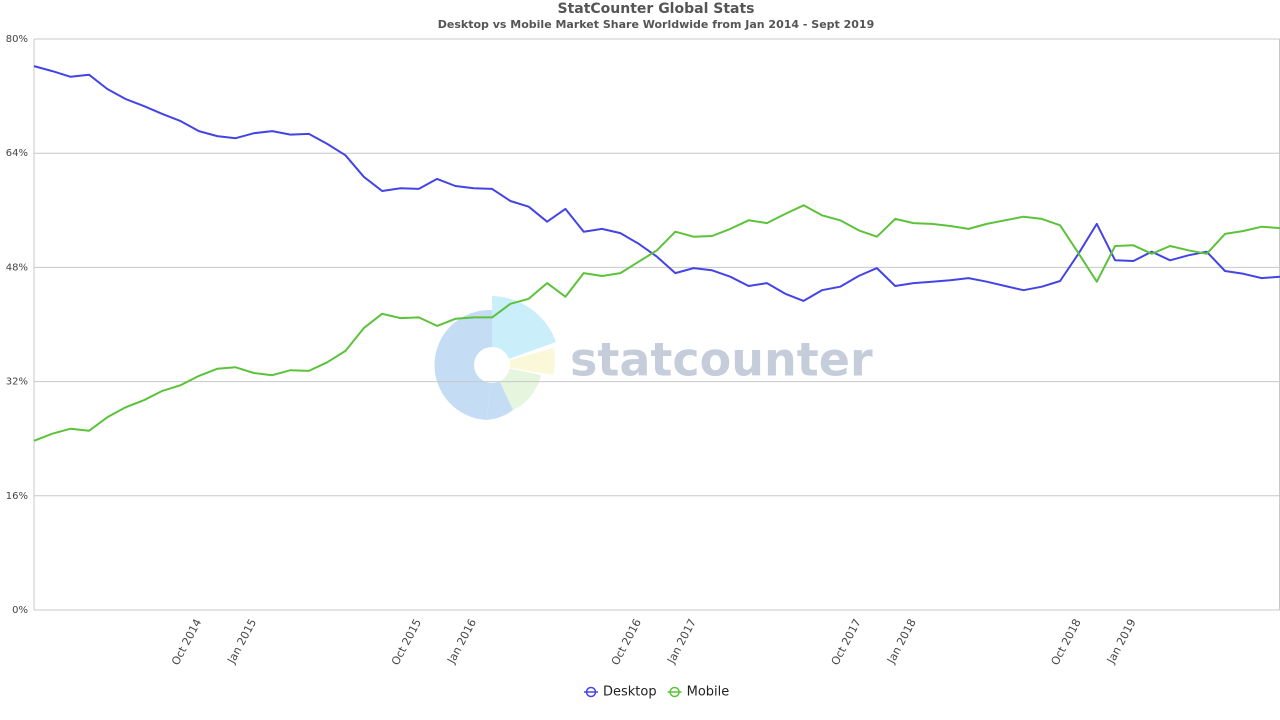 The height and width of the screenshot is (720, 1280). I want to click on legend-label: Desktop, so click(630, 692).